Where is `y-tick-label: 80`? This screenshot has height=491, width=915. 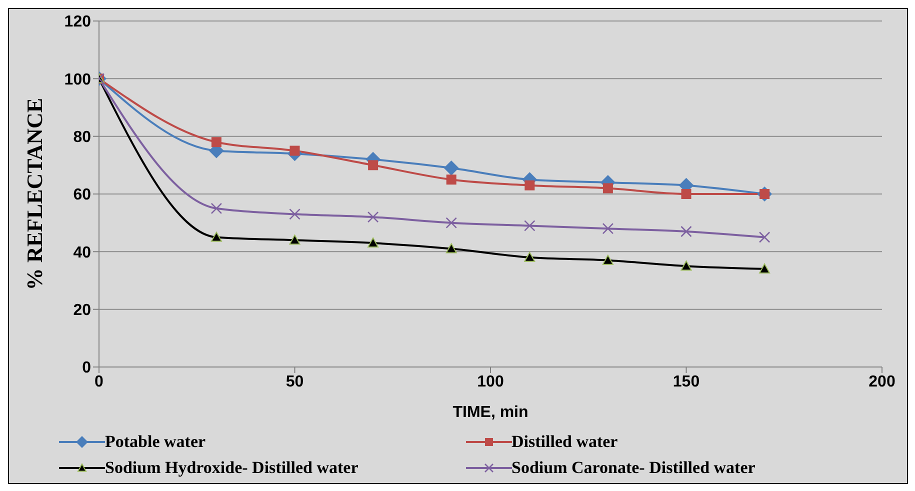 y-tick-label: 80 is located at coordinates (82, 137).